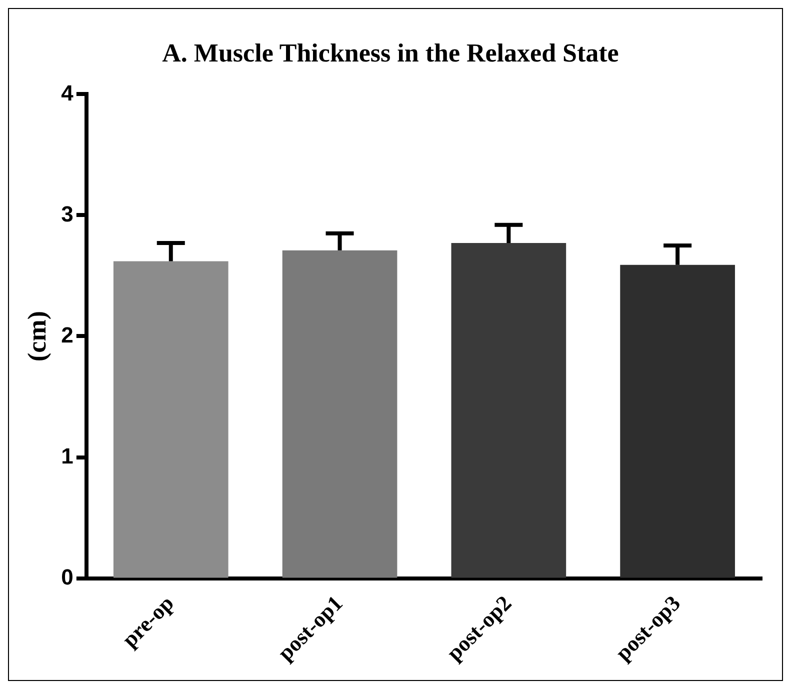  I want to click on y-tick-label: 2, so click(67, 335).